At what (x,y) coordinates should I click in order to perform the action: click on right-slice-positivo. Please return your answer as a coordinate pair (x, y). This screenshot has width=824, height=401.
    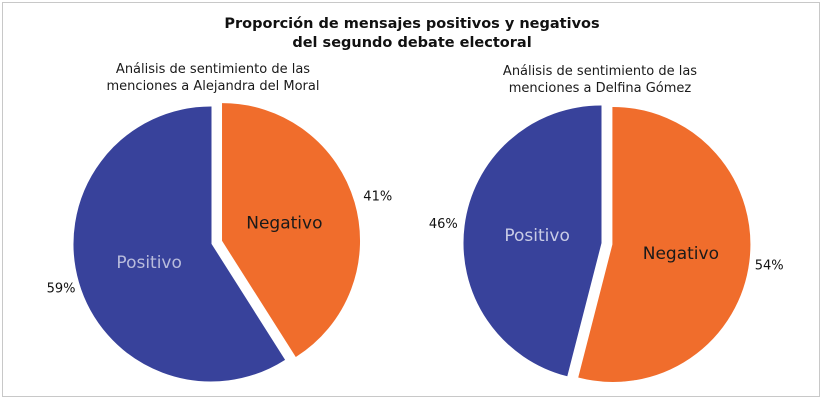
    Looking at the image, I should click on (532, 241).